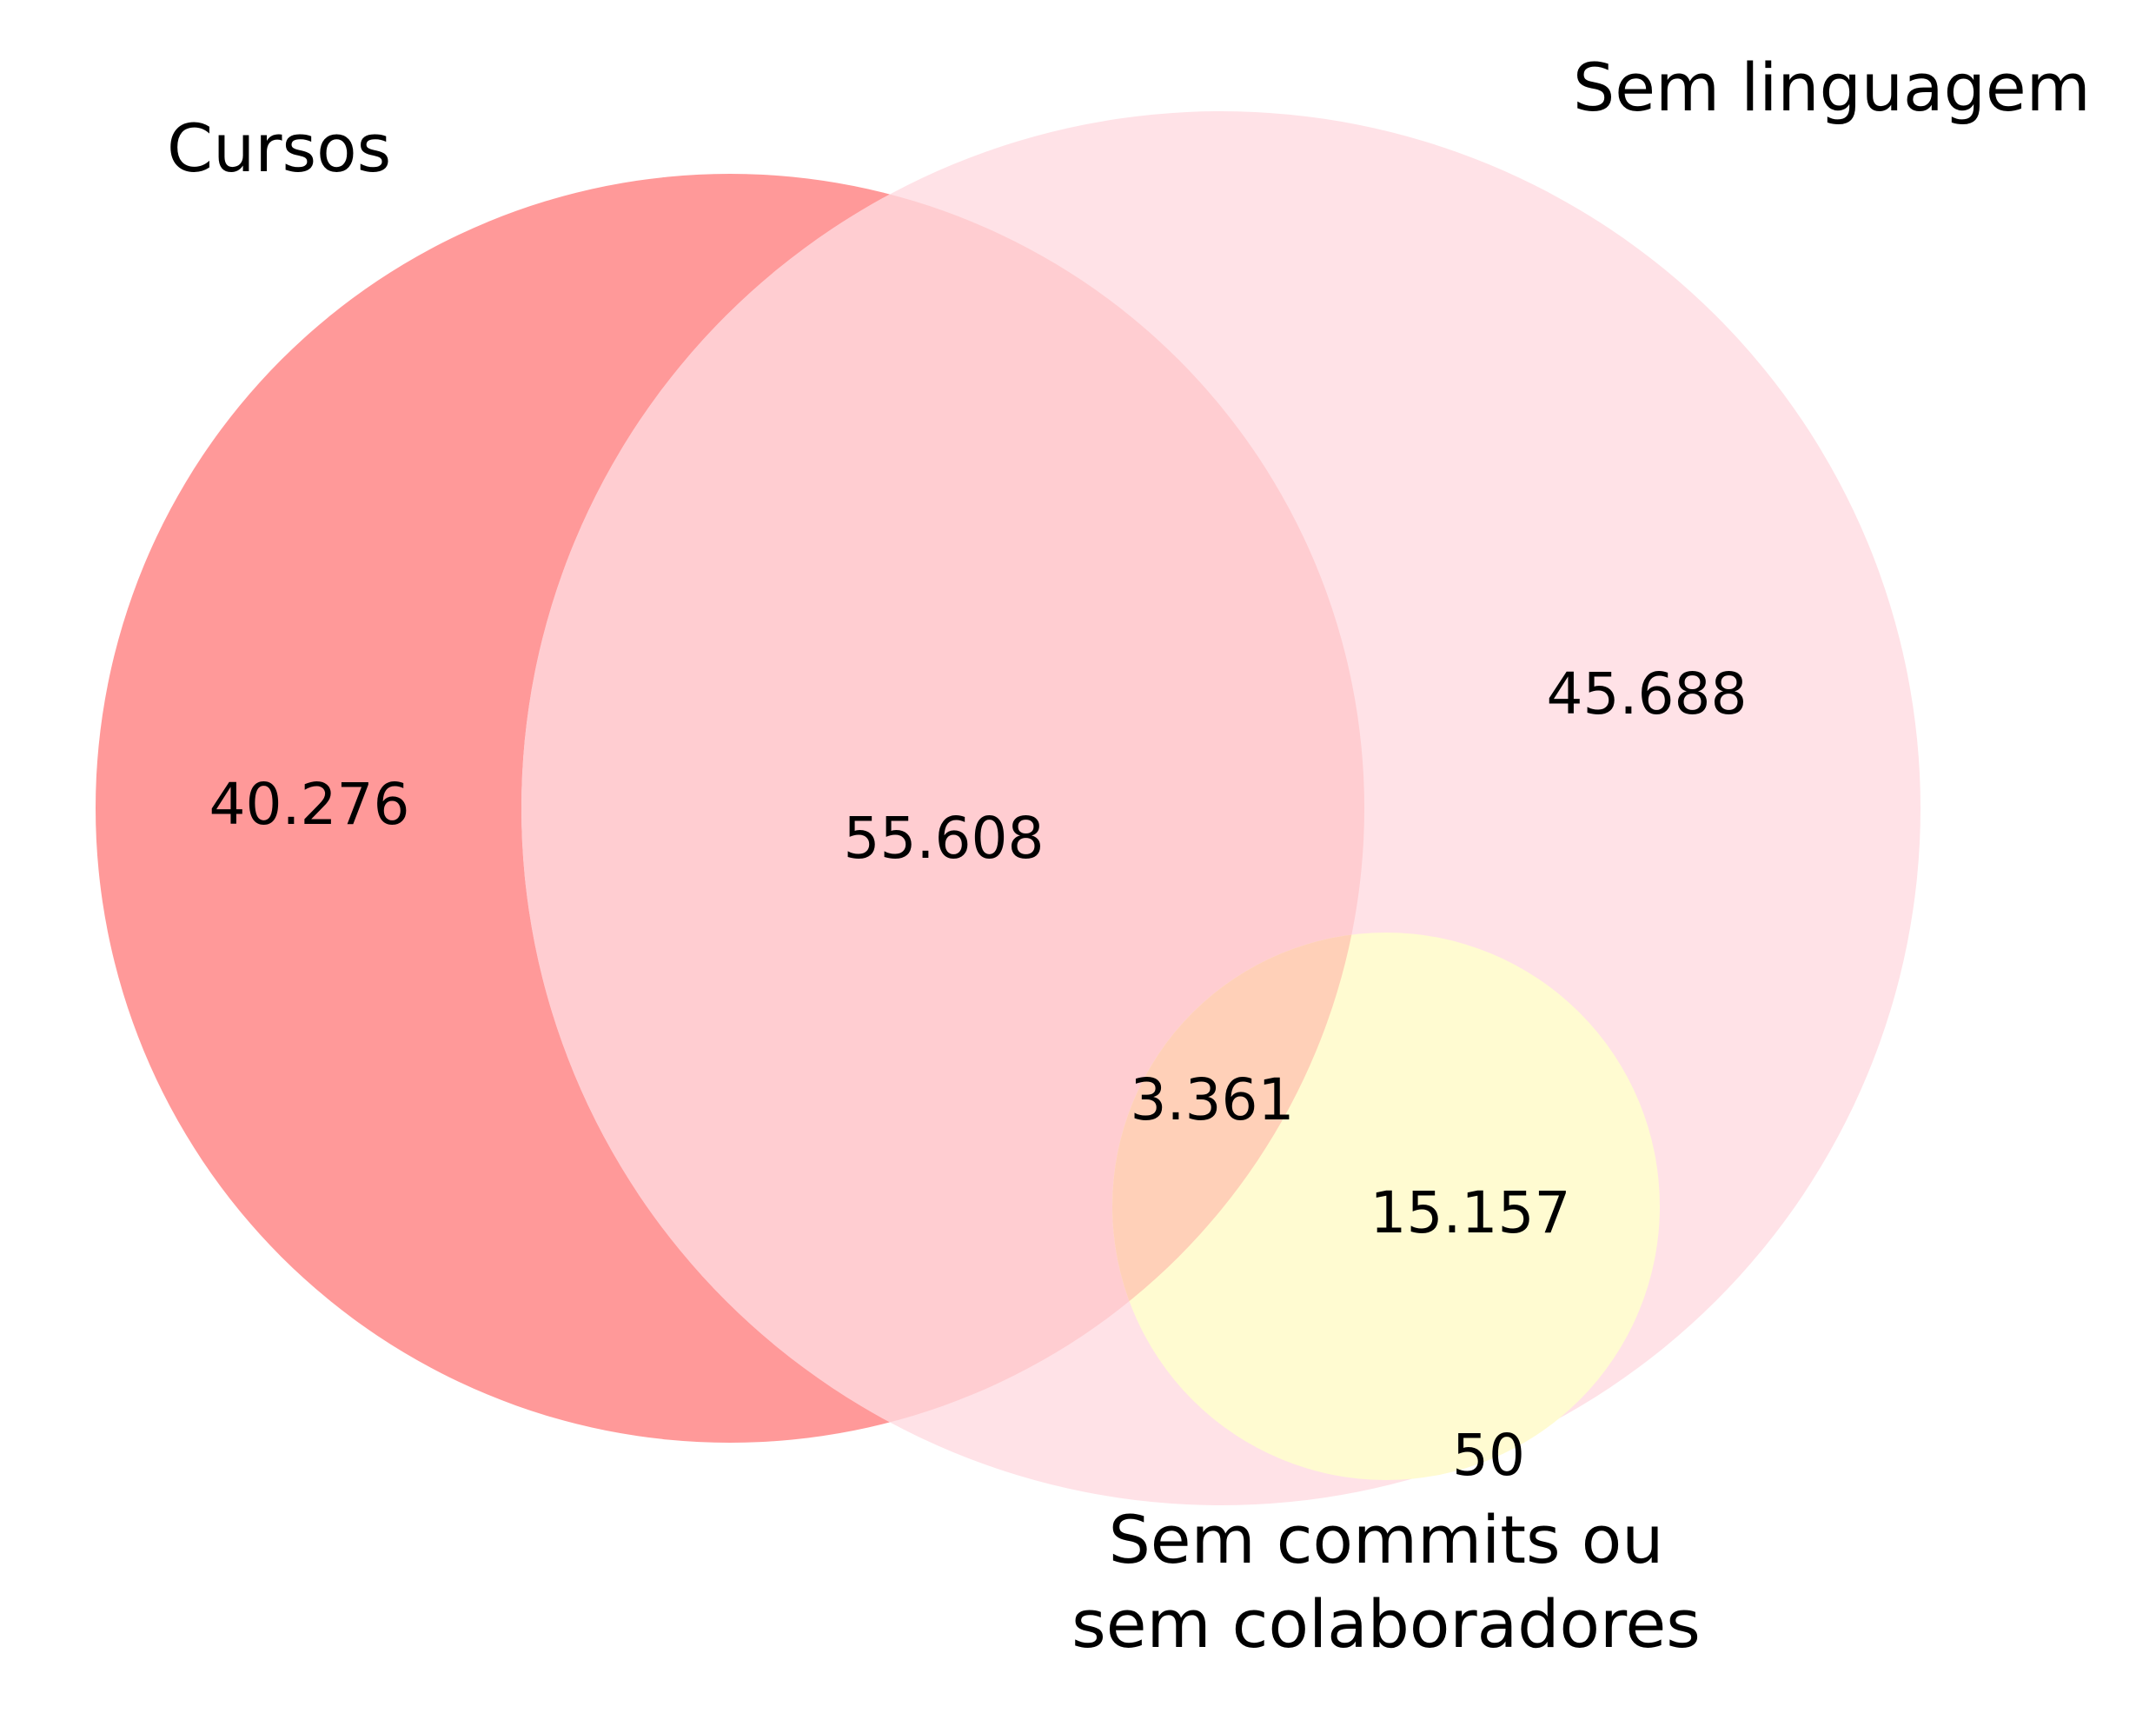 The height and width of the screenshot is (1713, 2156). I want to click on region-label-cursos-only: 40.276, so click(310, 804).